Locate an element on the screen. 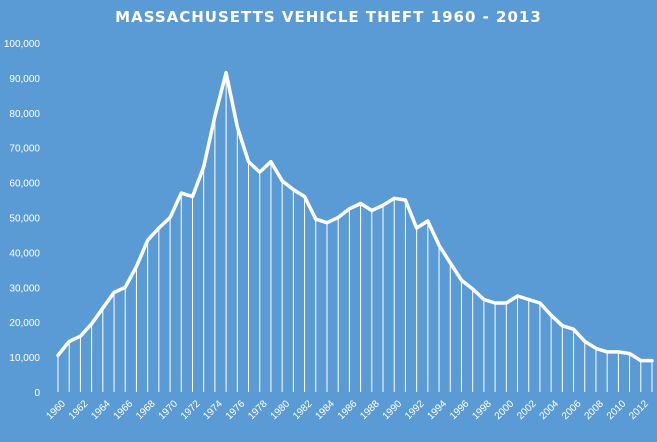 The image size is (657, 442). x-tick-label: 1986 is located at coordinates (348, 410).